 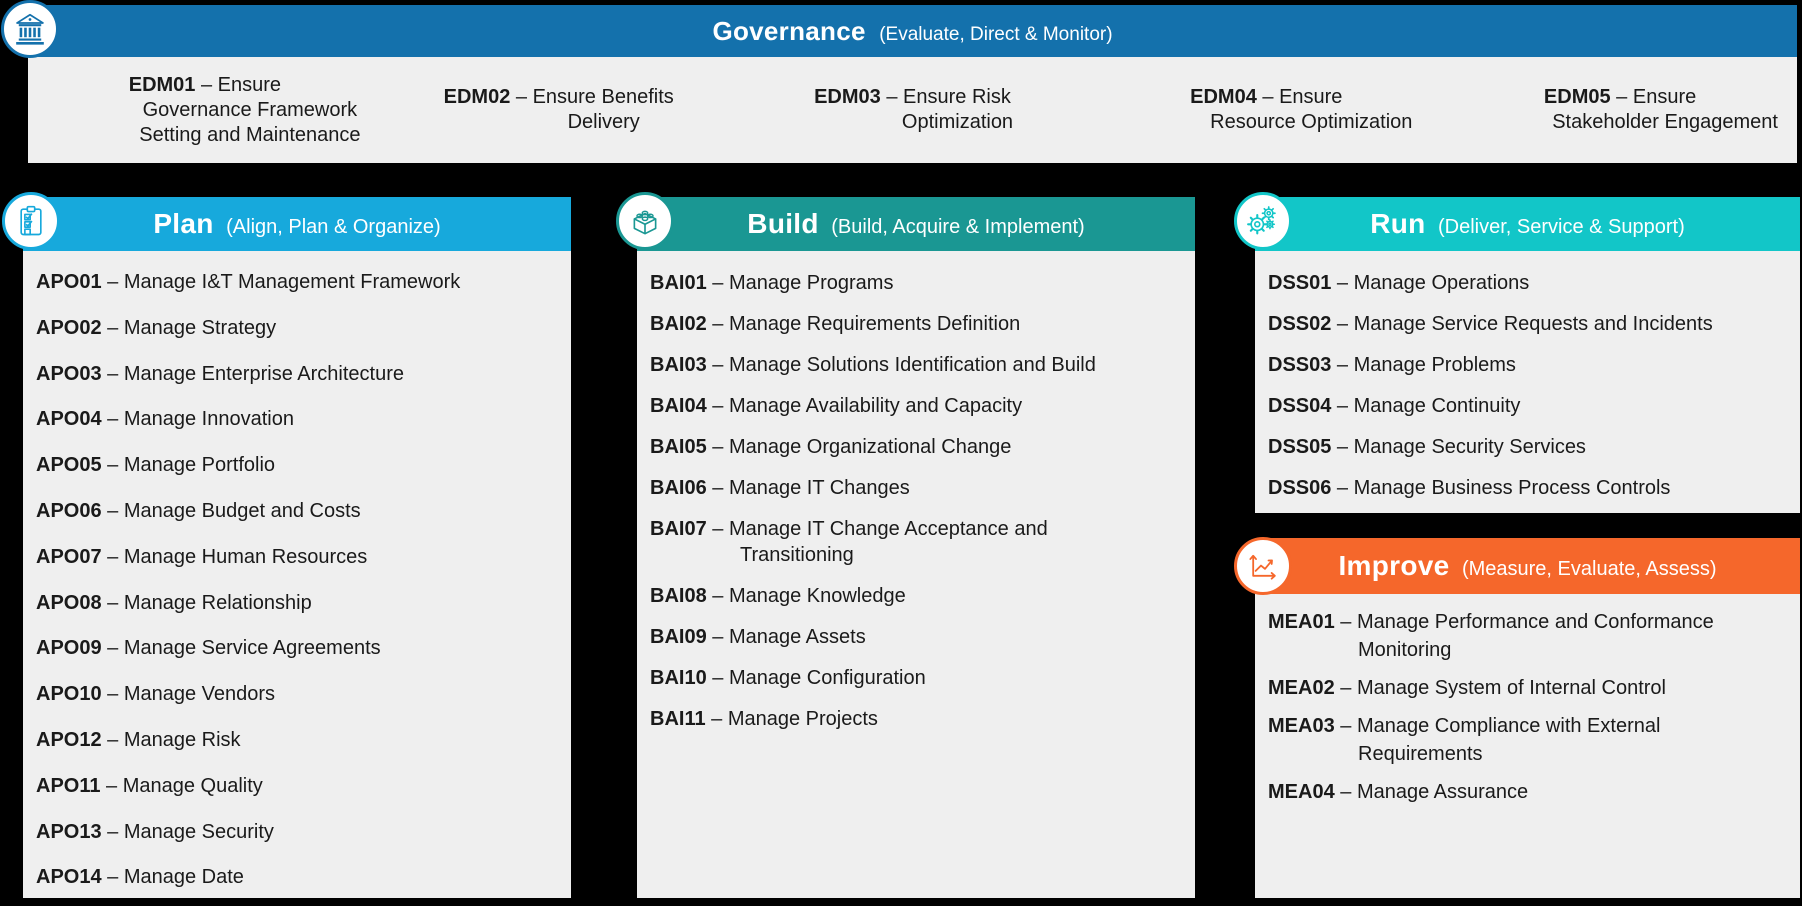 What do you see at coordinates (816, 677) in the screenshot?
I see `process-name: – Manage Configuration` at bounding box center [816, 677].